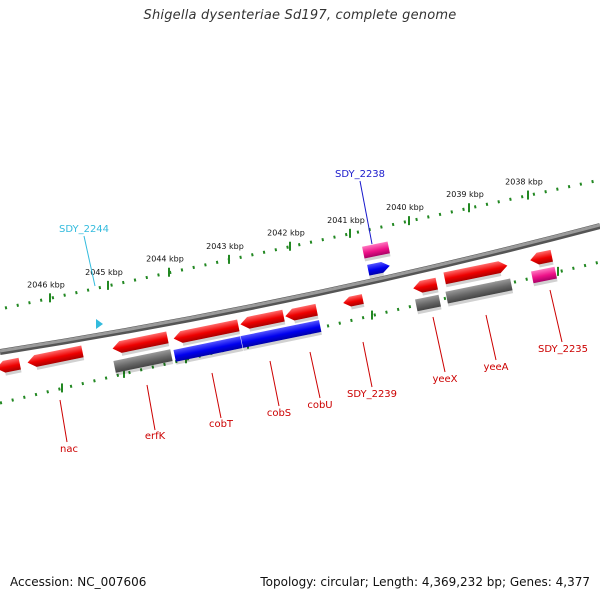 This screenshot has width=600, height=600. Describe the element at coordinates (84, 229) in the screenshot. I see `gene-label-sdy-2244: SDY_2244` at that location.